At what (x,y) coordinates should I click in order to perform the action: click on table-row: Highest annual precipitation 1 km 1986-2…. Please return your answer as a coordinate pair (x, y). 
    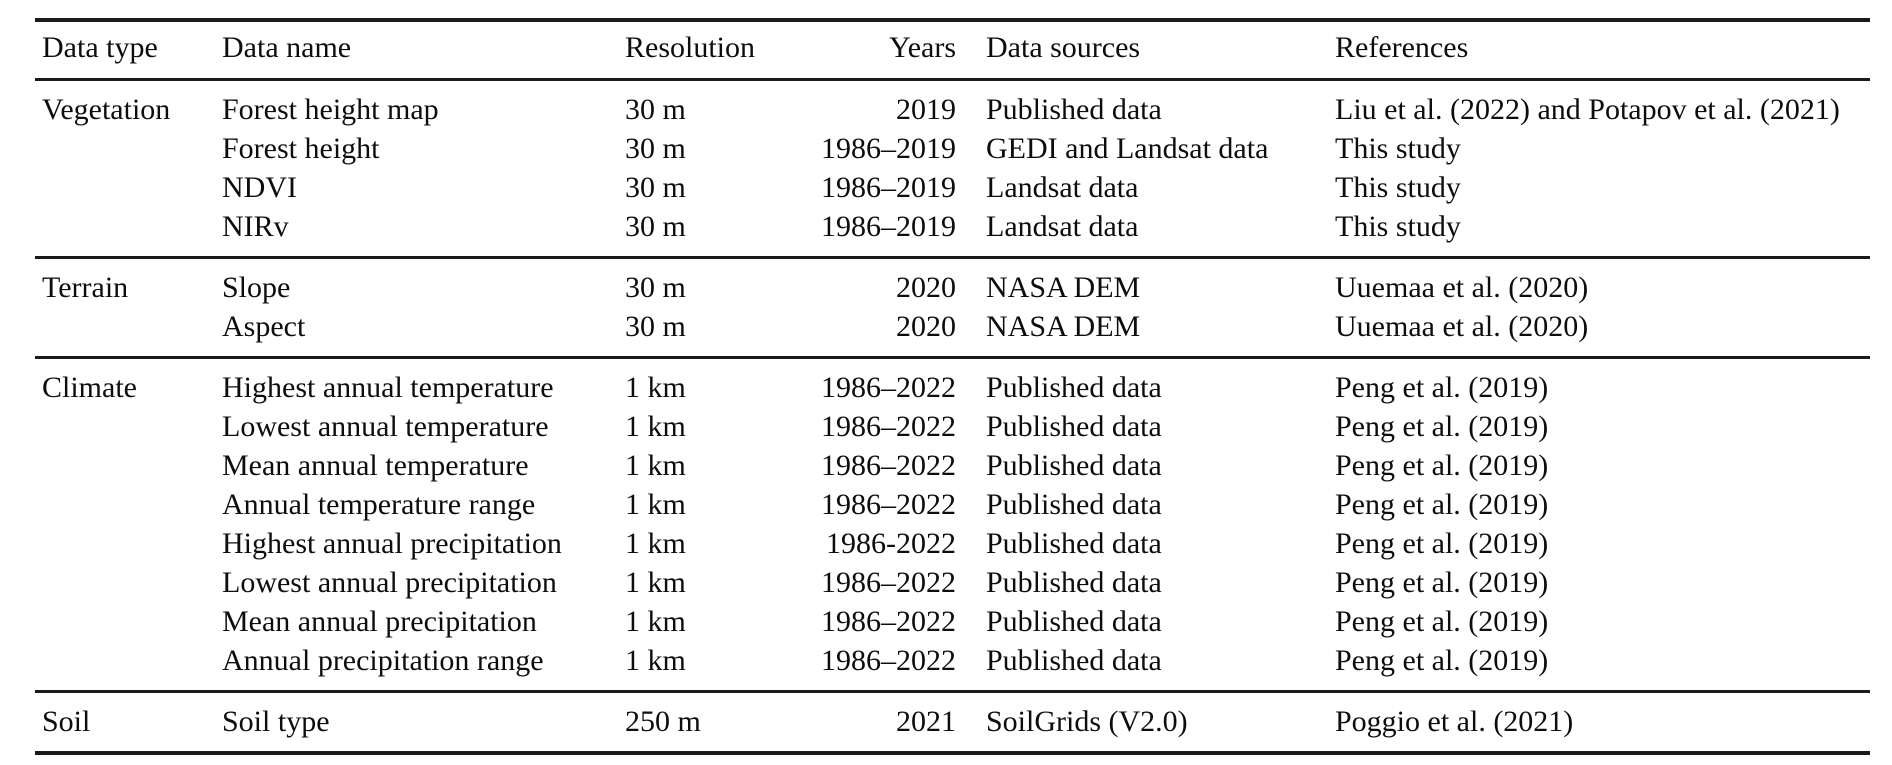
    Looking at the image, I should click on (952, 543).